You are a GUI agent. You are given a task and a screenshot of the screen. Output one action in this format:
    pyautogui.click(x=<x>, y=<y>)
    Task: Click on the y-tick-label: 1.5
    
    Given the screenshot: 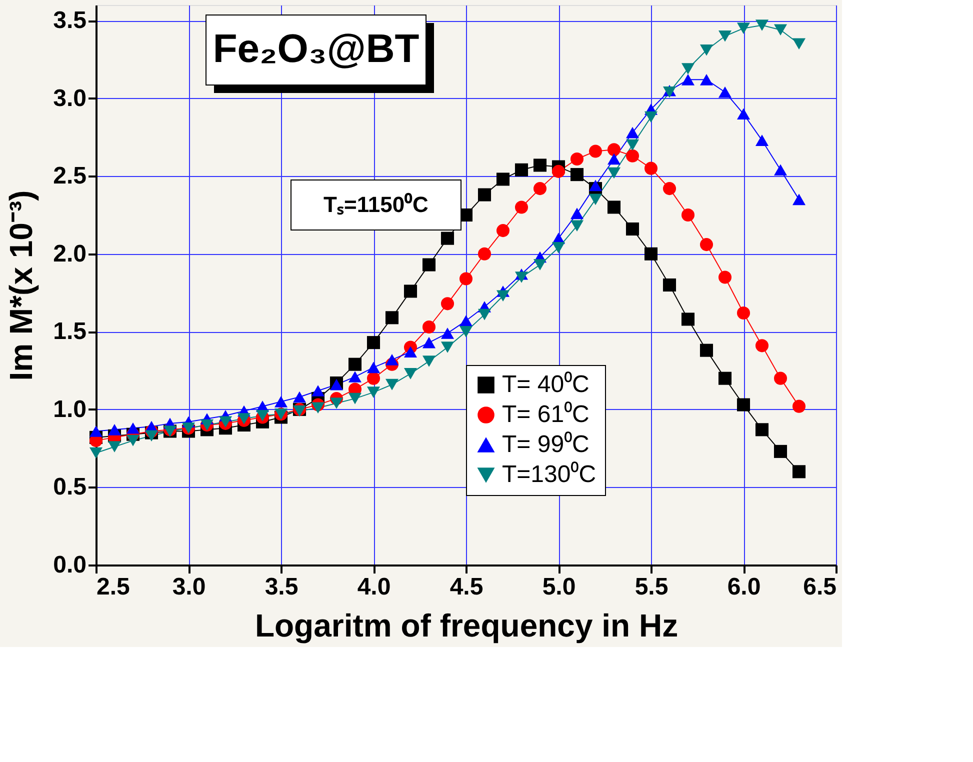 What is the action you would take?
    pyautogui.click(x=69, y=332)
    